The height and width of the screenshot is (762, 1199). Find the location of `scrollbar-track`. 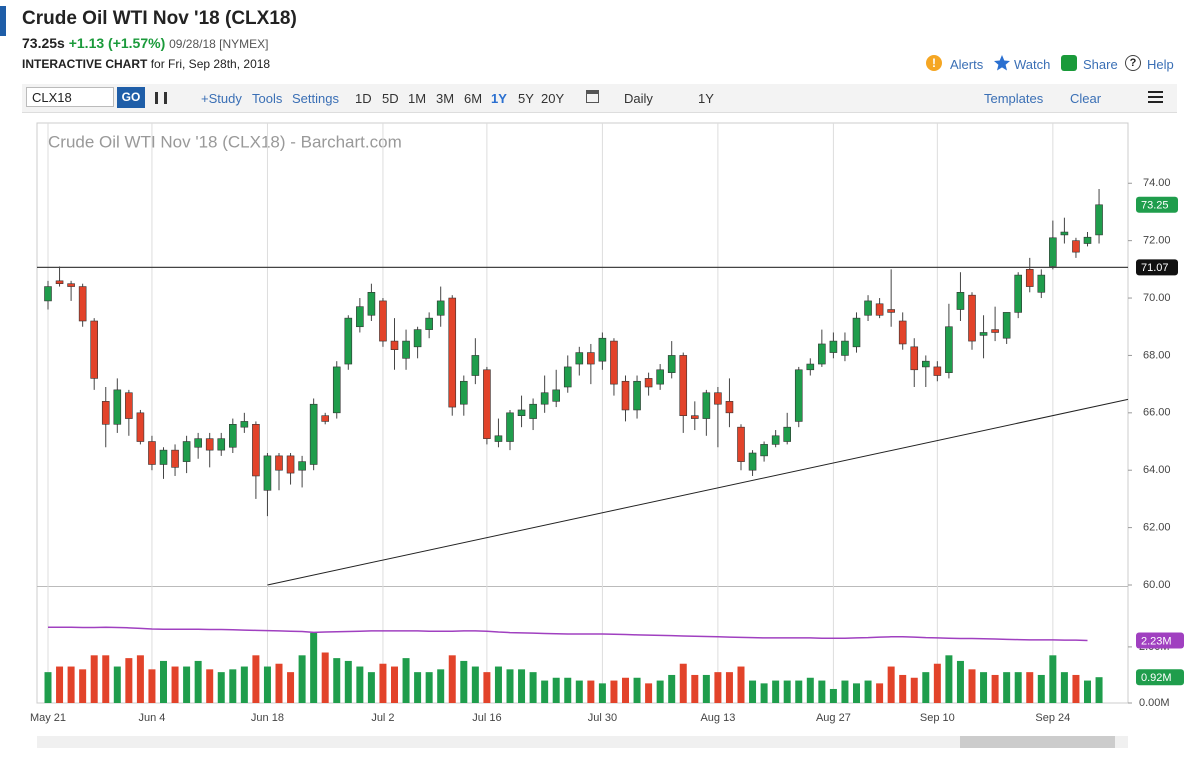

scrollbar-track is located at coordinates (582, 742).